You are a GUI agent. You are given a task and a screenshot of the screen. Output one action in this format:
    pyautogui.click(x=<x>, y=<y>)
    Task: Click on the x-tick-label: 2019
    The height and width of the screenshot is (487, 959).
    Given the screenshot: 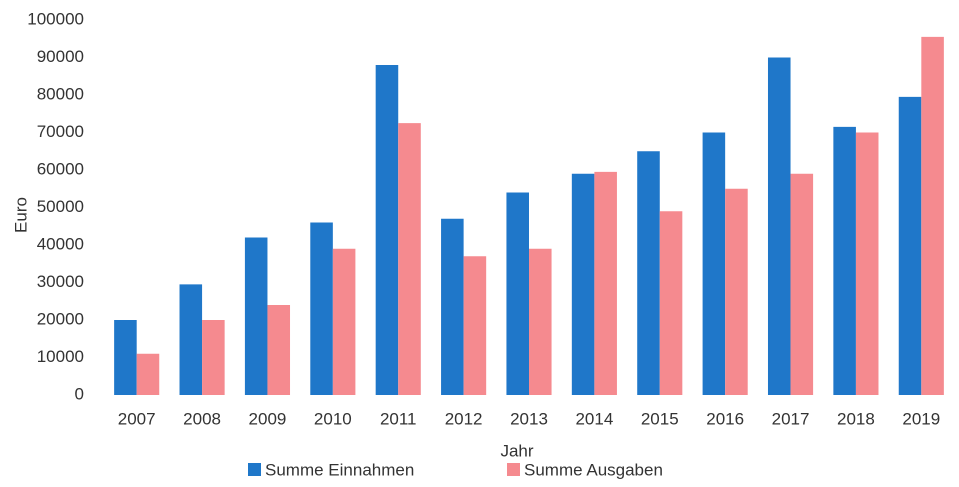 What is the action you would take?
    pyautogui.click(x=921, y=418)
    